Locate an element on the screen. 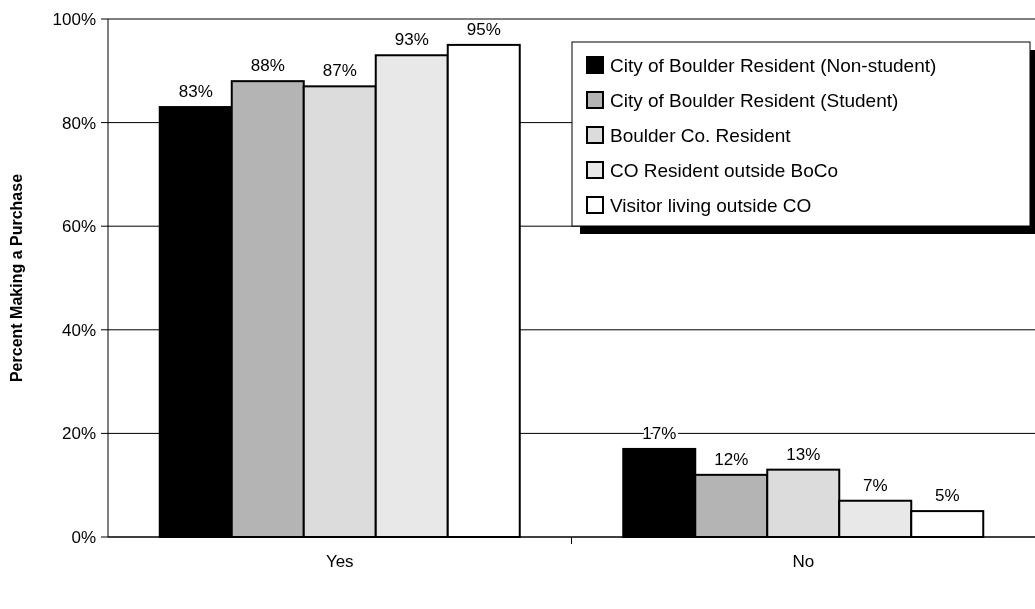 The height and width of the screenshot is (609, 1035). data-label: 95% is located at coordinates (483, 29).